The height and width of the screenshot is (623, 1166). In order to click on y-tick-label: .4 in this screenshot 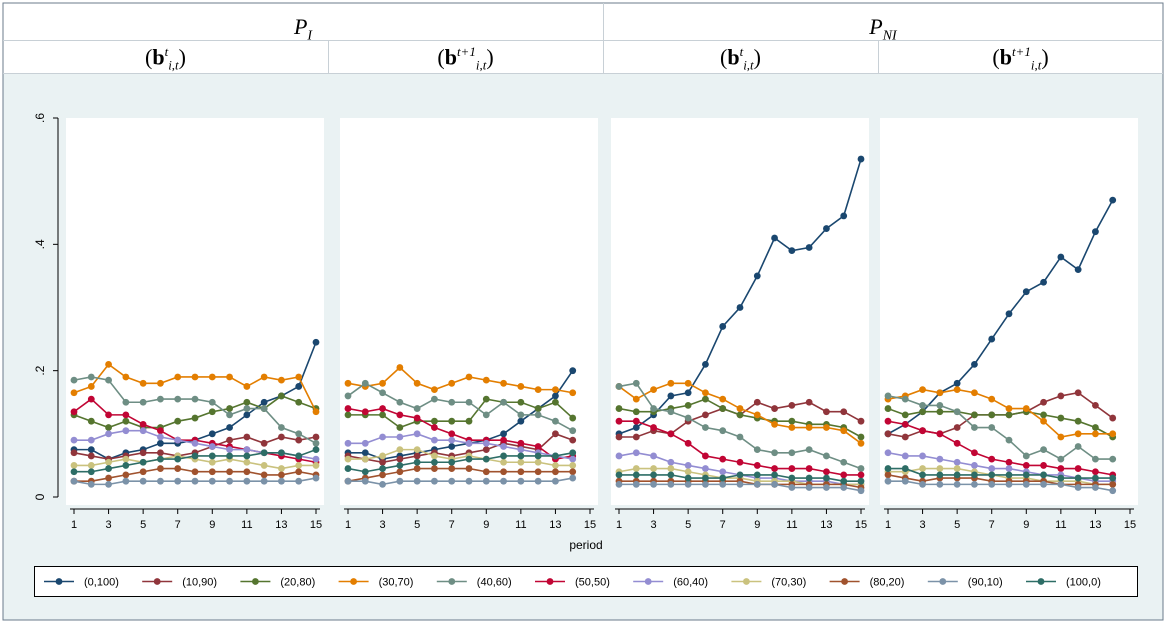, I will do `click(40, 244)`.